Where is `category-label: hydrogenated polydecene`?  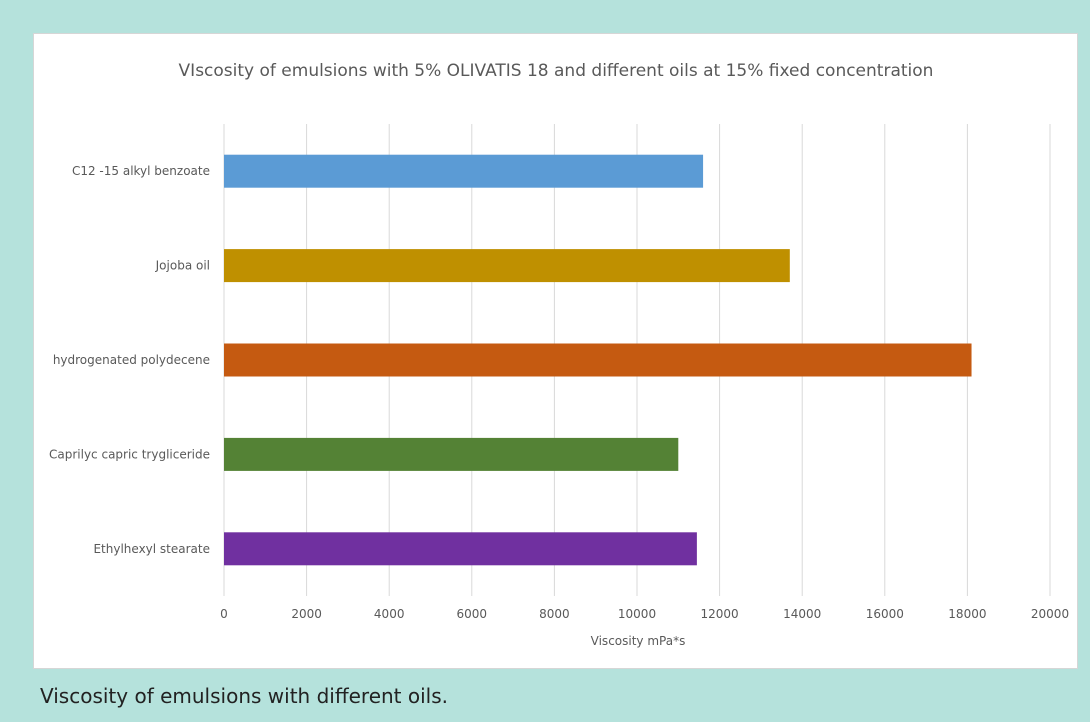 category-label: hydrogenated polydecene is located at coordinates (131, 360).